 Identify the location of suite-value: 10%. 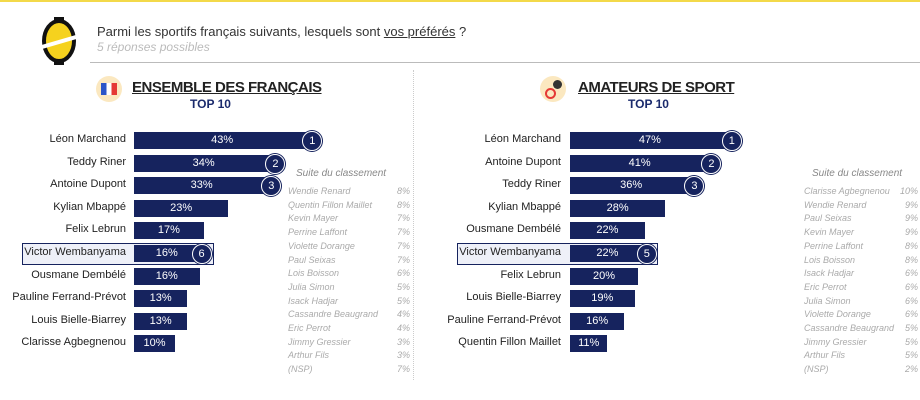
(908, 191).